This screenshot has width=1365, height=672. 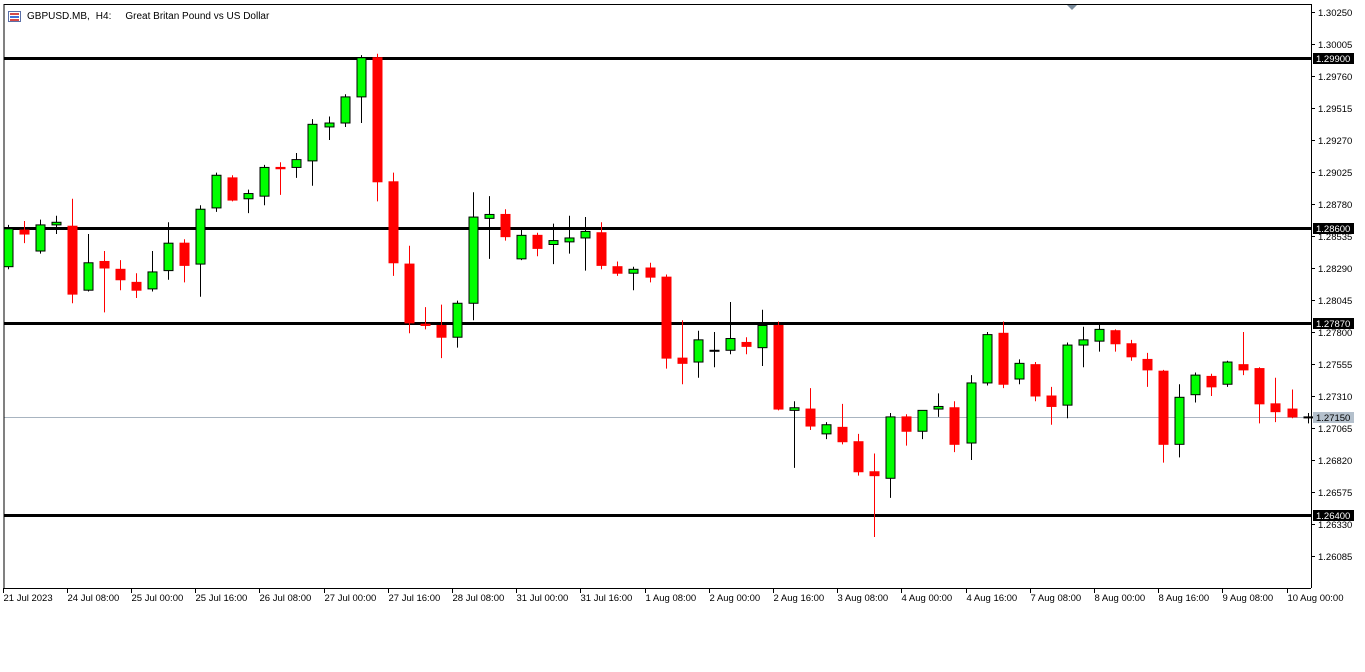 What do you see at coordinates (1335, 13) in the screenshot?
I see `price-tick-label: 1.30250` at bounding box center [1335, 13].